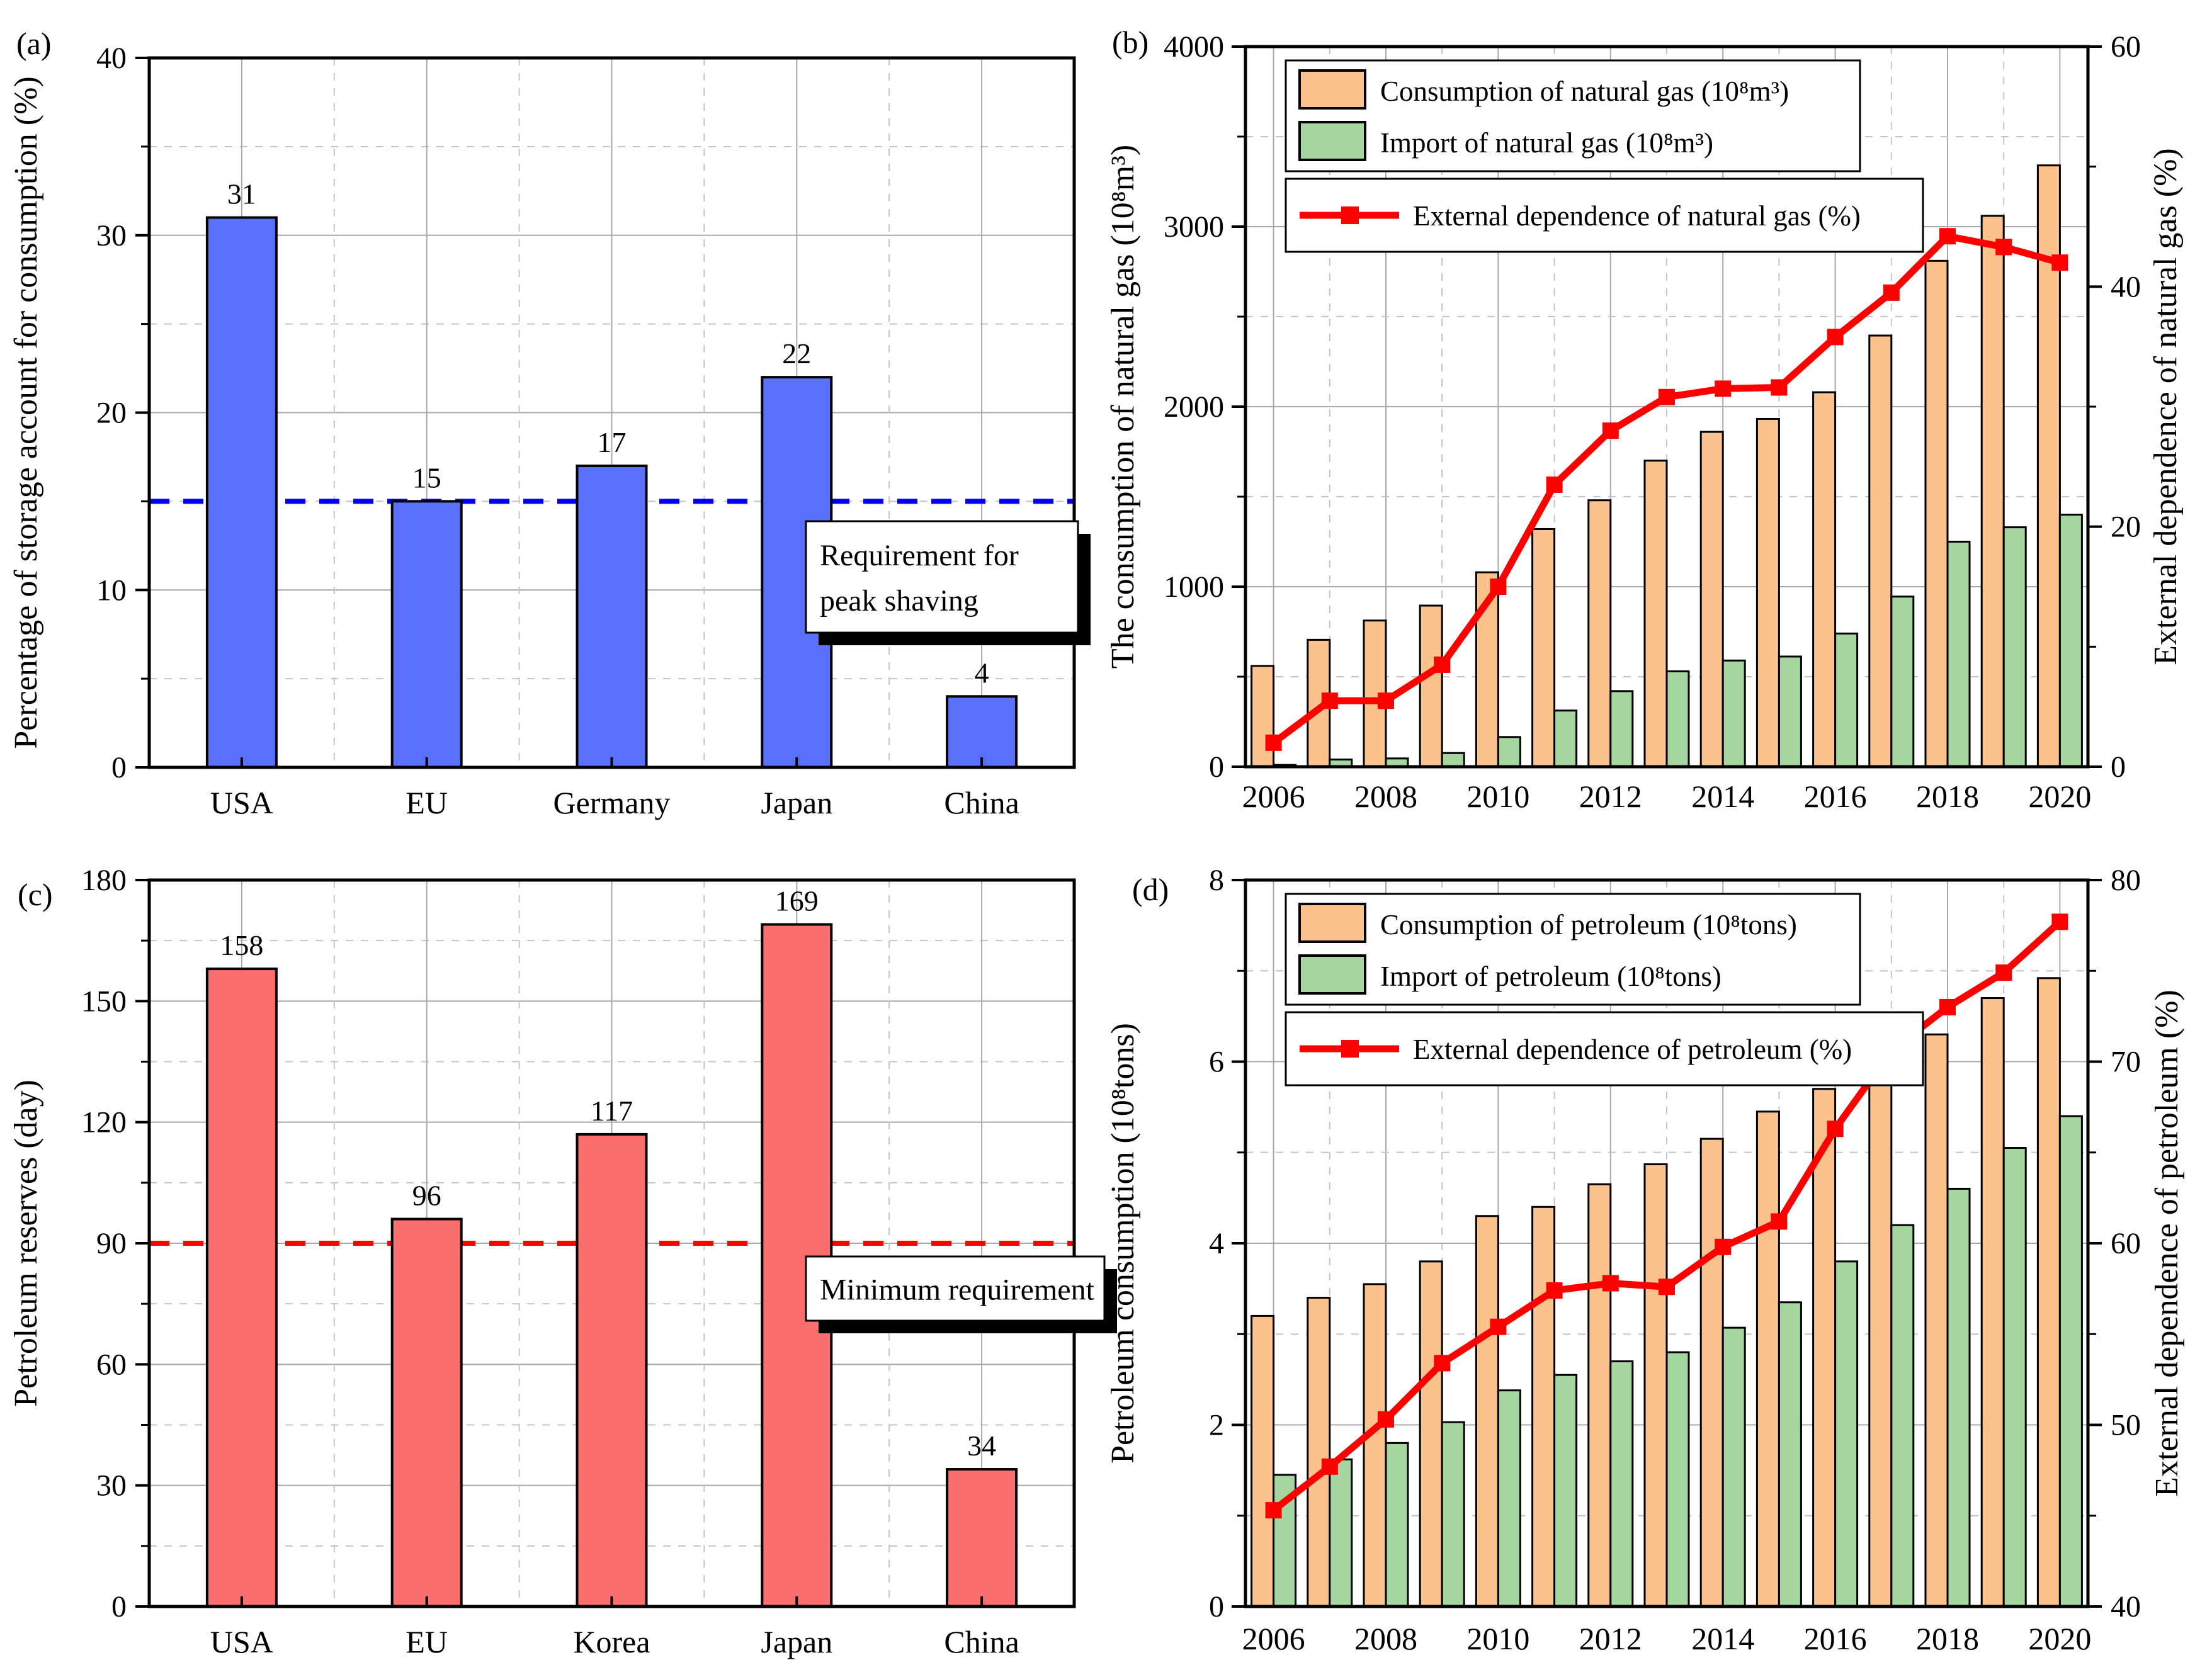 The image size is (2212, 1660). What do you see at coordinates (2059, 796) in the screenshot?
I see `x-tick-label: 2020` at bounding box center [2059, 796].